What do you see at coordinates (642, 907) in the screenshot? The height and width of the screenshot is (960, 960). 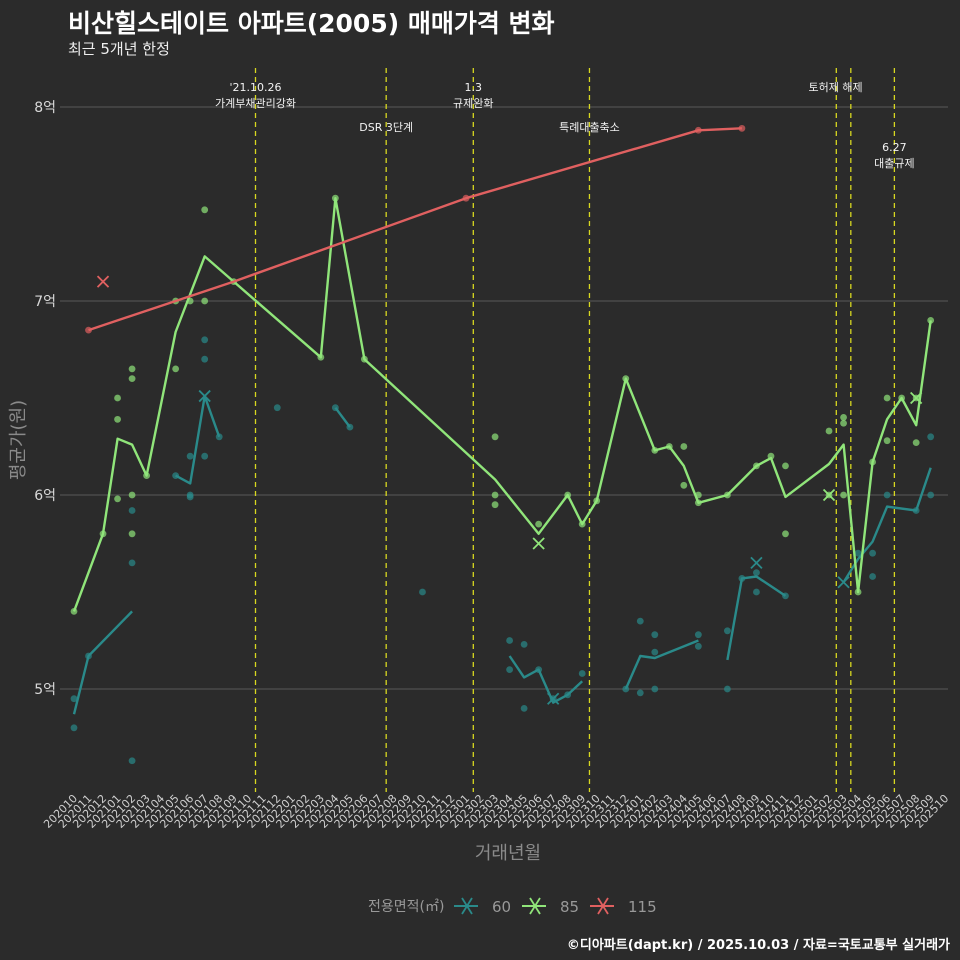 I see `legend-label: 115` at bounding box center [642, 907].